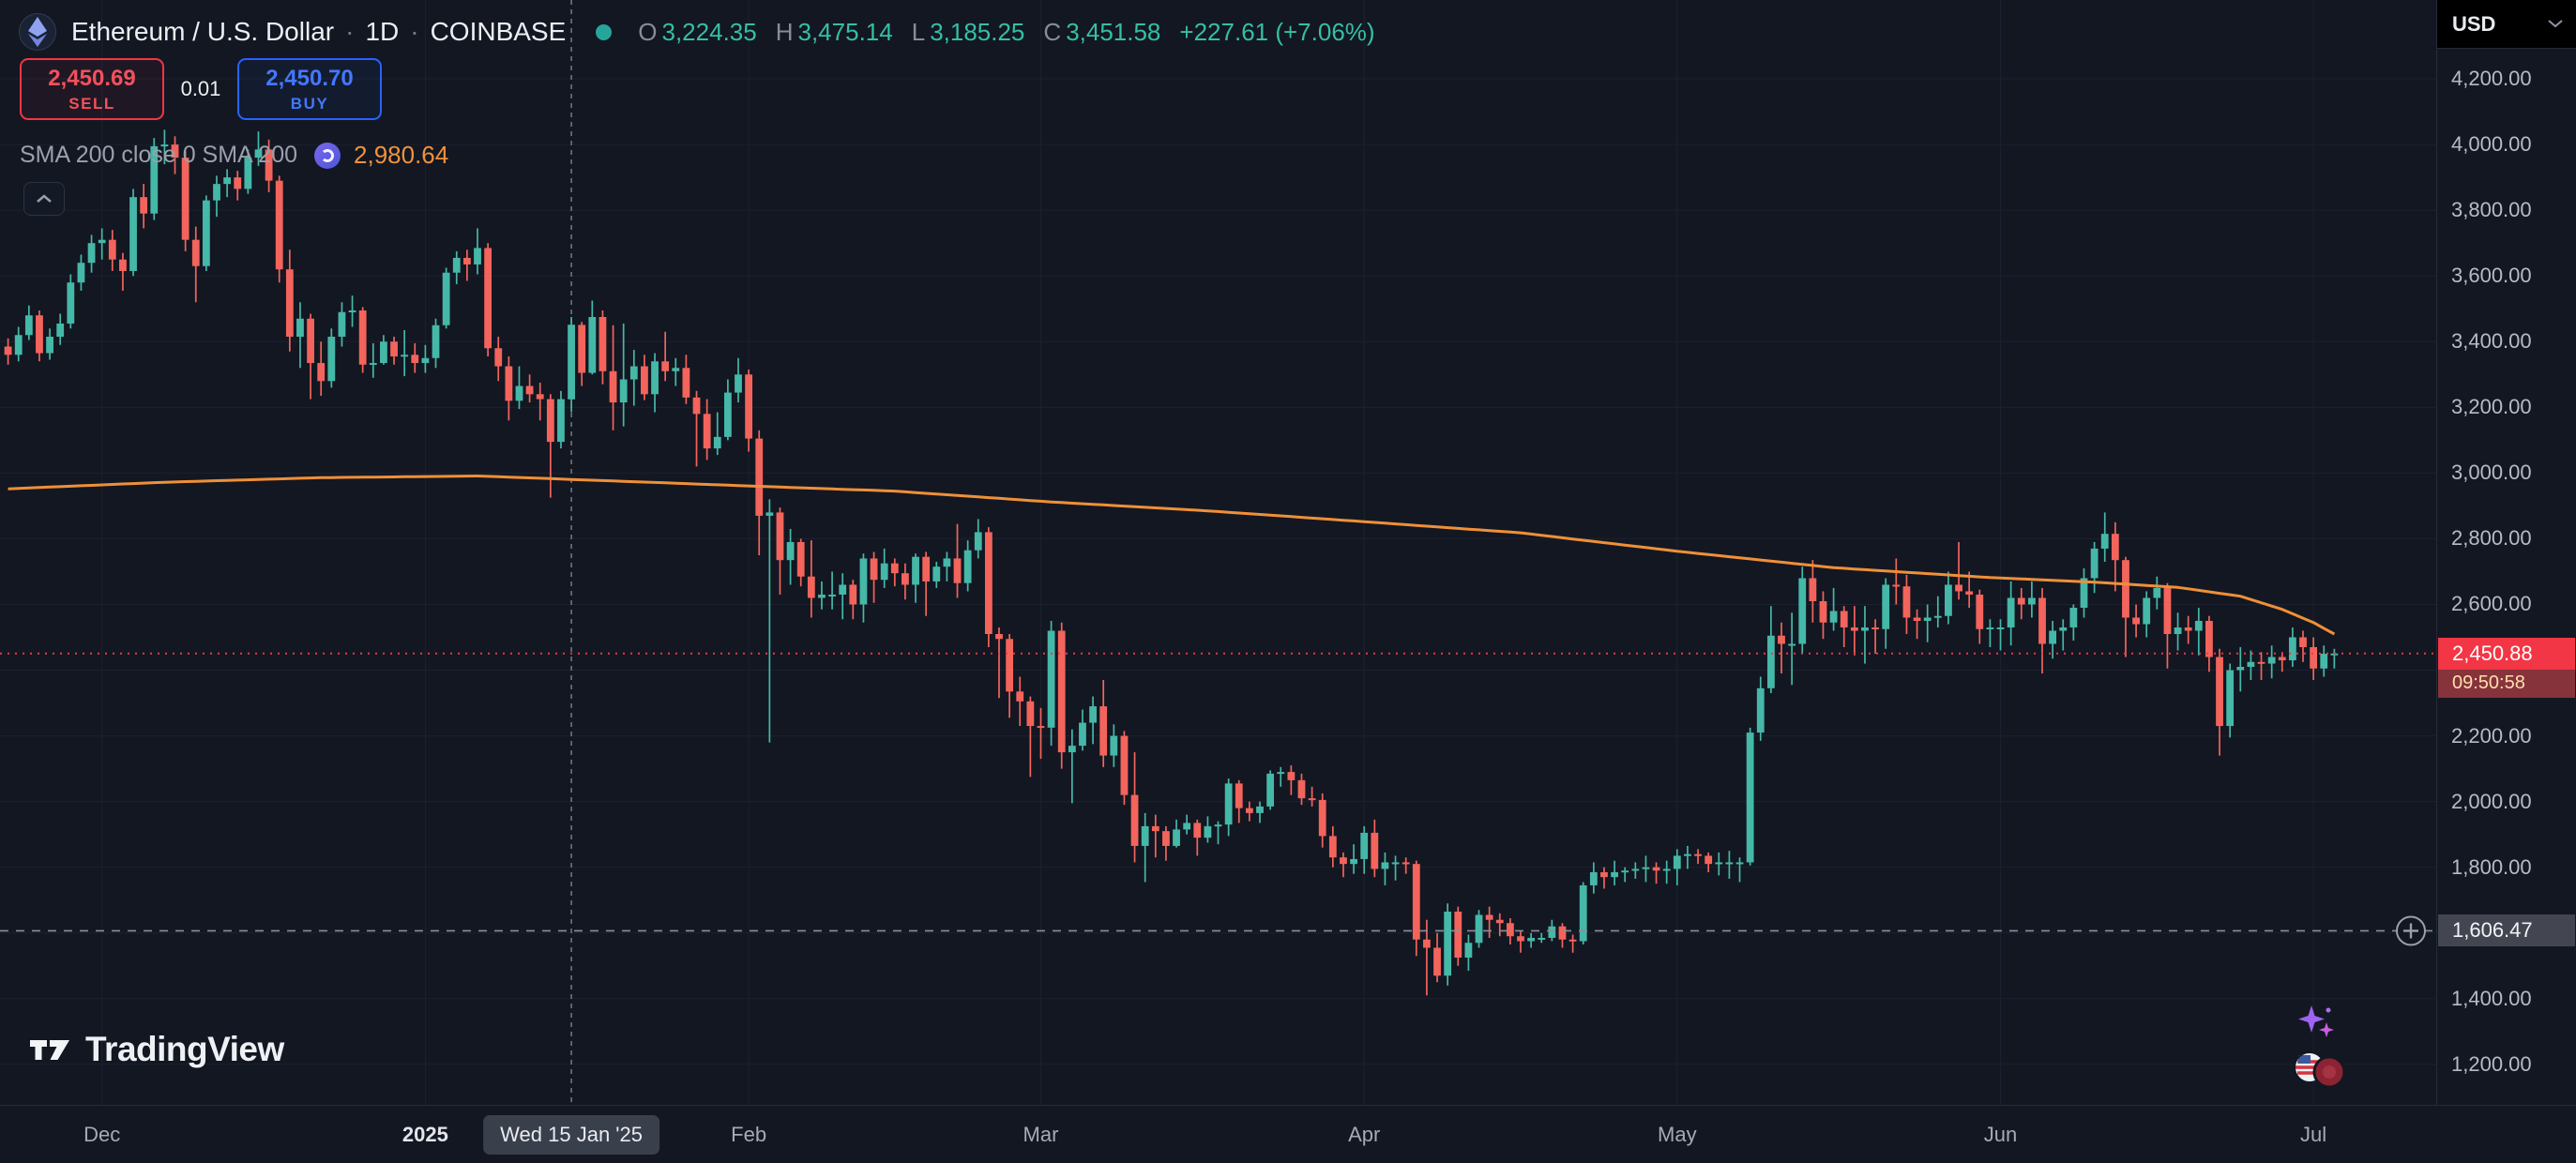 The width and height of the screenshot is (2576, 1163). I want to click on indicator-legend-sma: SMA 200 close 0 SMA 200 2,980.64, so click(234, 155).